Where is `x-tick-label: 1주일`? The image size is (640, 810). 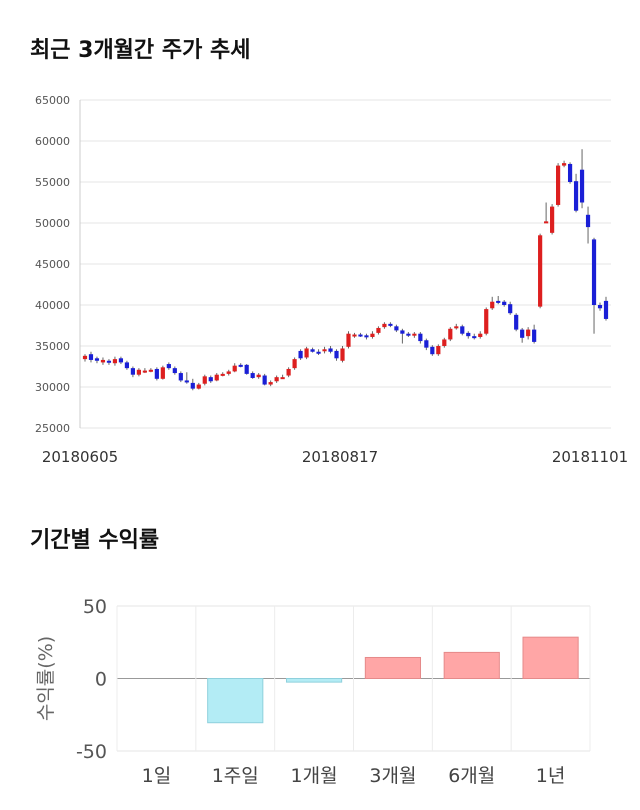 x-tick-label: 1주일 is located at coordinates (235, 776).